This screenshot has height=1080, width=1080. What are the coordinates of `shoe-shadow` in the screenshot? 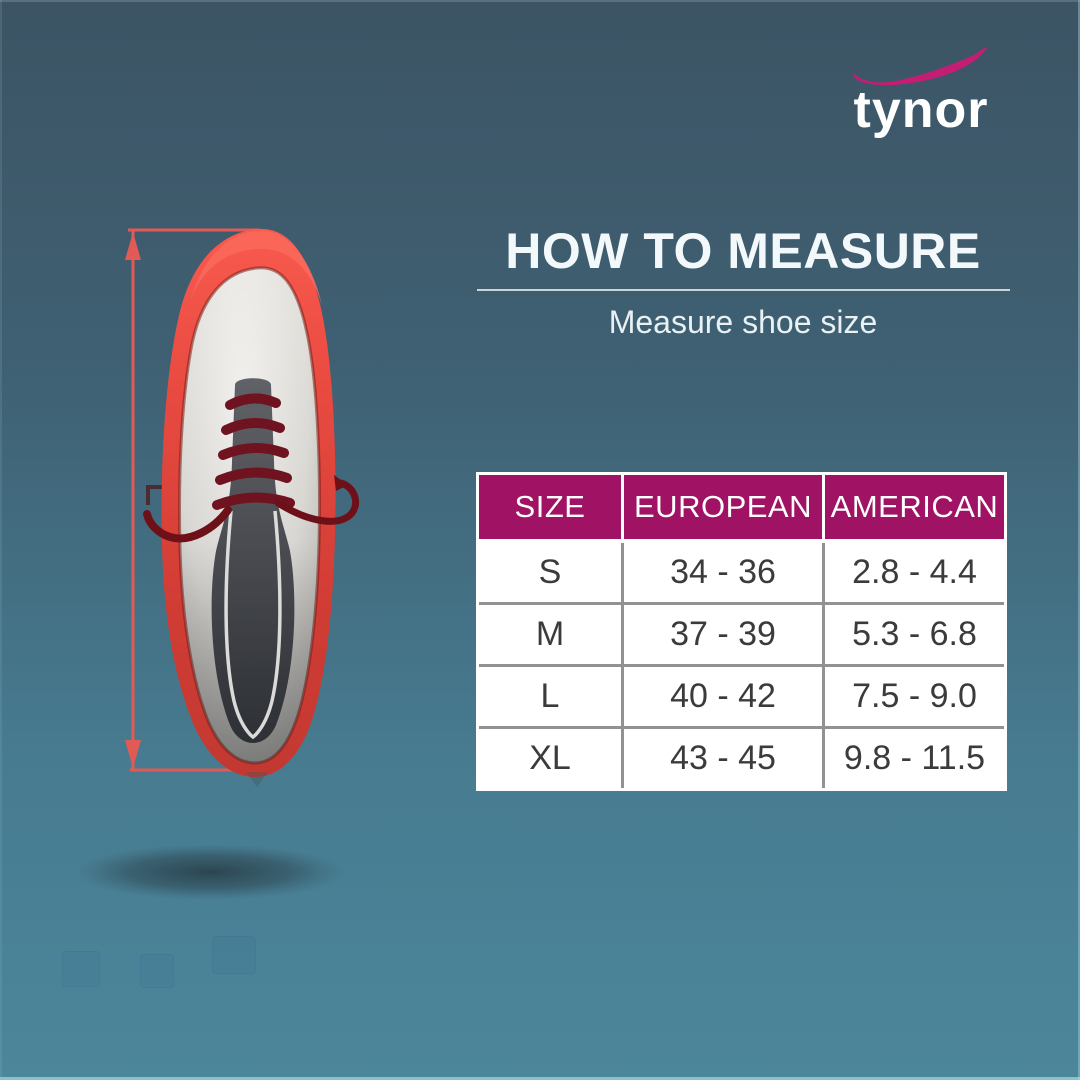 It's located at (212, 872).